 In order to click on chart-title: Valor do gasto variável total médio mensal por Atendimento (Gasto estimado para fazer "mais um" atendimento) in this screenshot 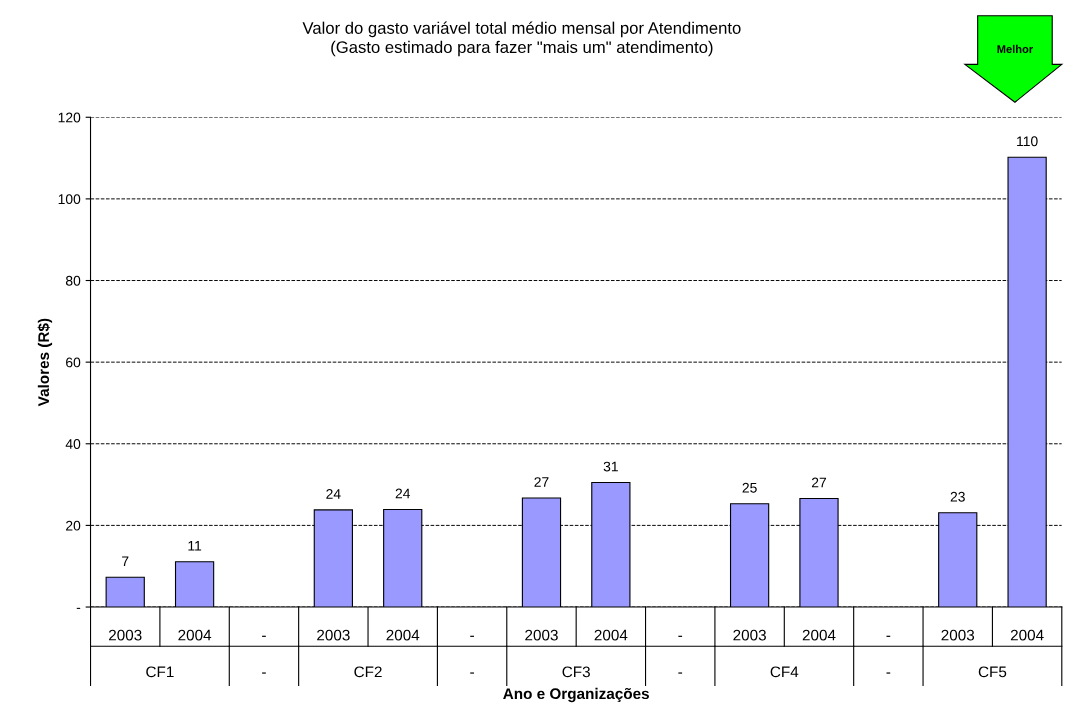, I will do `click(521, 39)`.